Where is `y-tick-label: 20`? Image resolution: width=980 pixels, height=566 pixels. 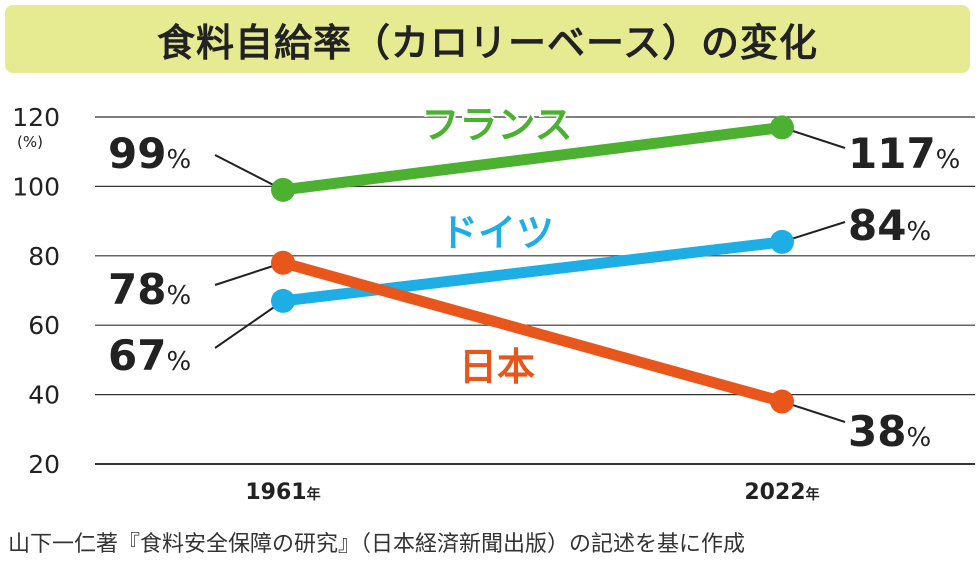
y-tick-label: 20 is located at coordinates (44, 464).